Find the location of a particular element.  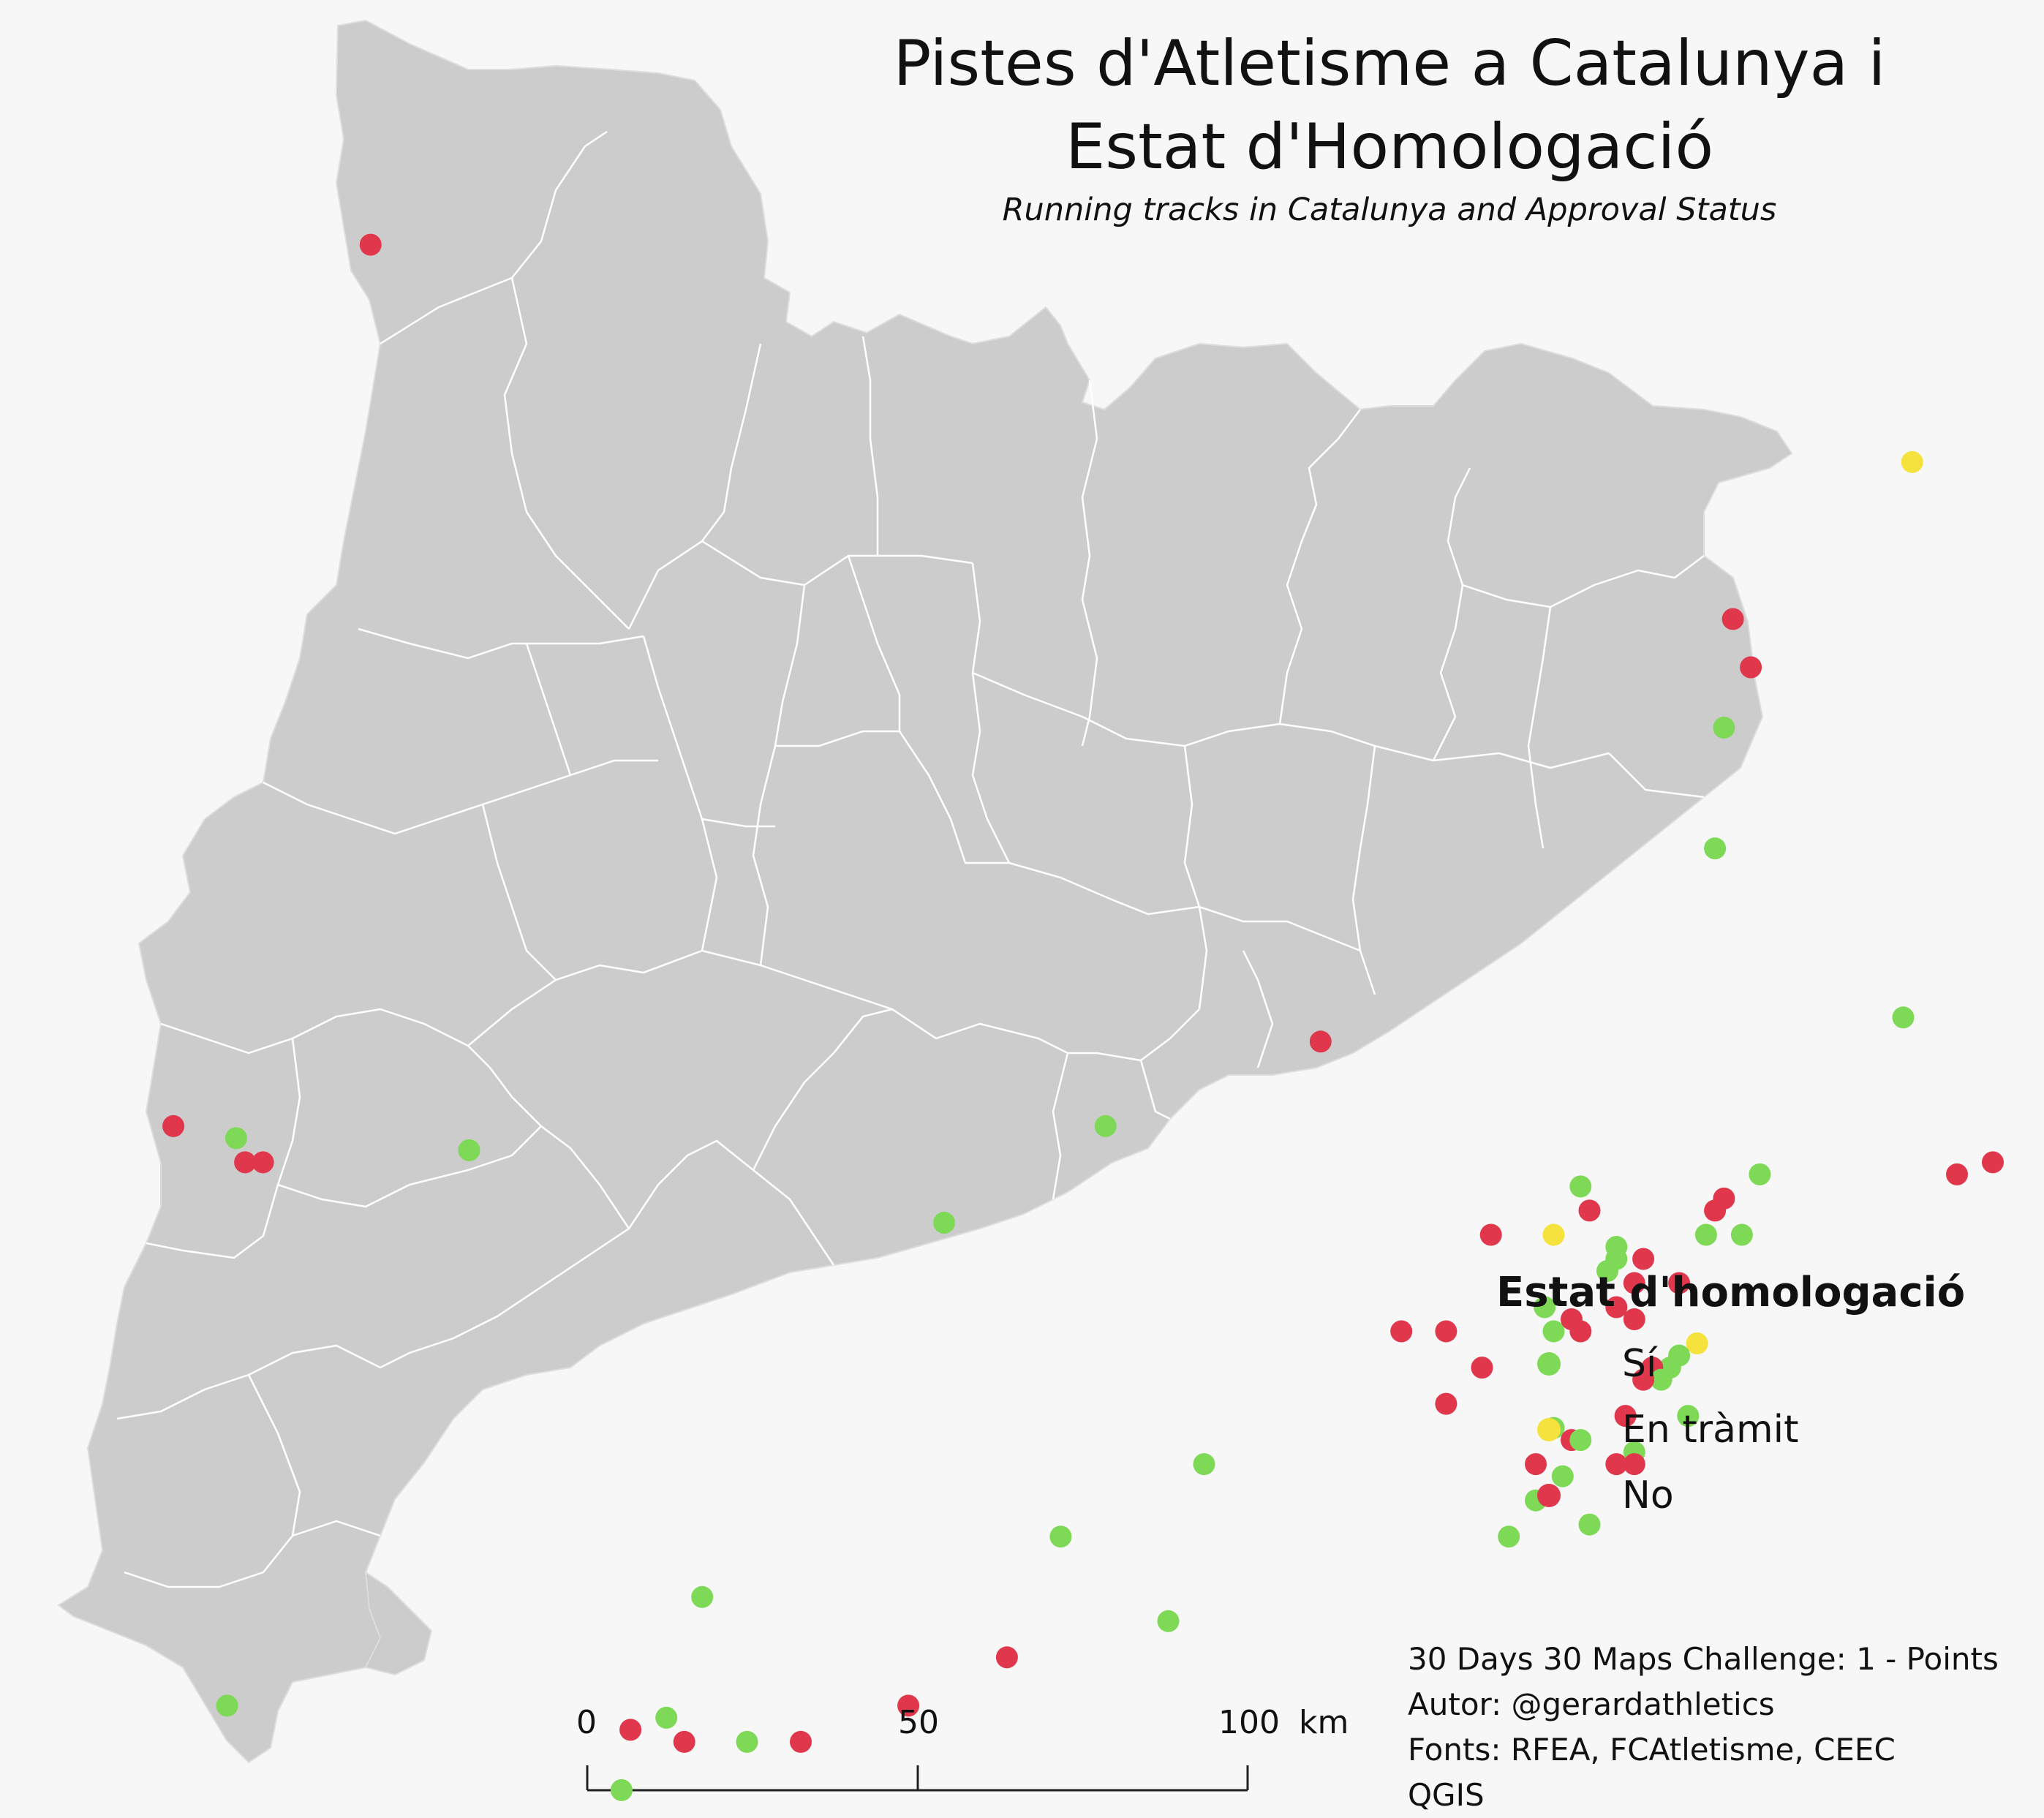

legend-title: Estat d'homologació is located at coordinates (1731, 1292).